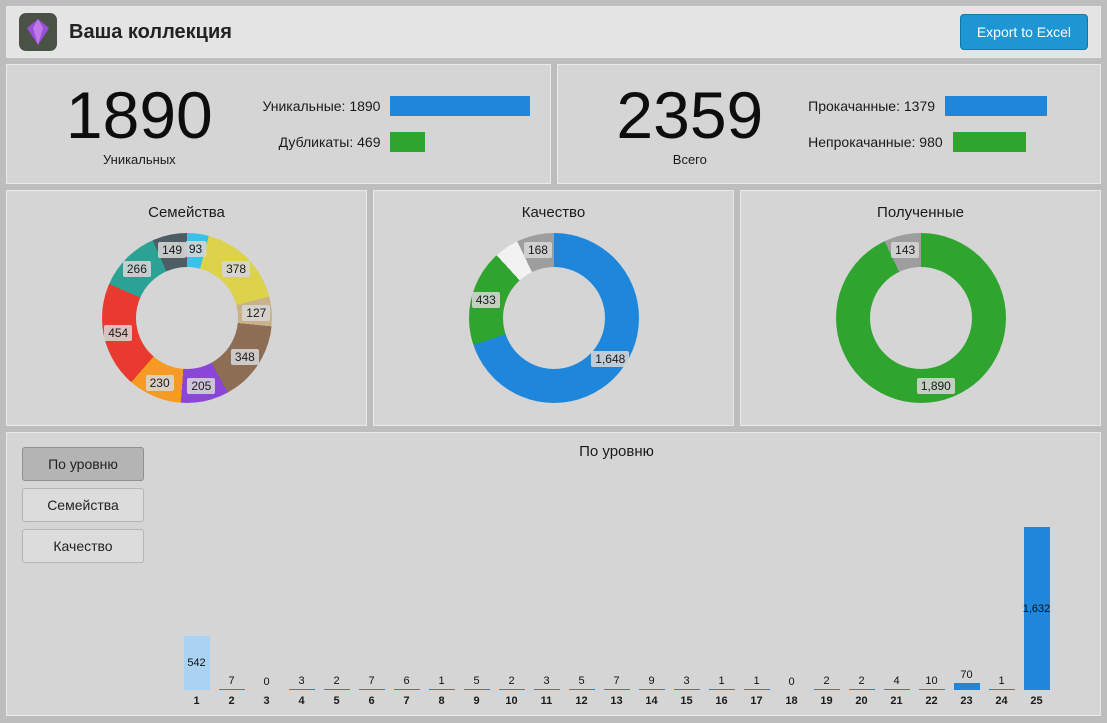  Describe the element at coordinates (966, 701) in the screenshot. I see `bar-x-label: 23` at that location.